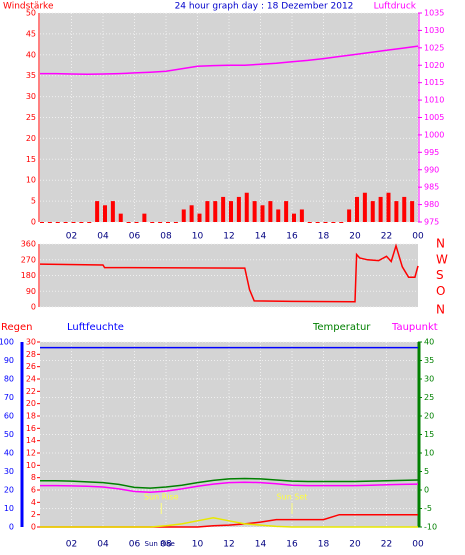  What do you see at coordinates (292, 497) in the screenshot?
I see `sun-annotation: Sun Set` at bounding box center [292, 497].